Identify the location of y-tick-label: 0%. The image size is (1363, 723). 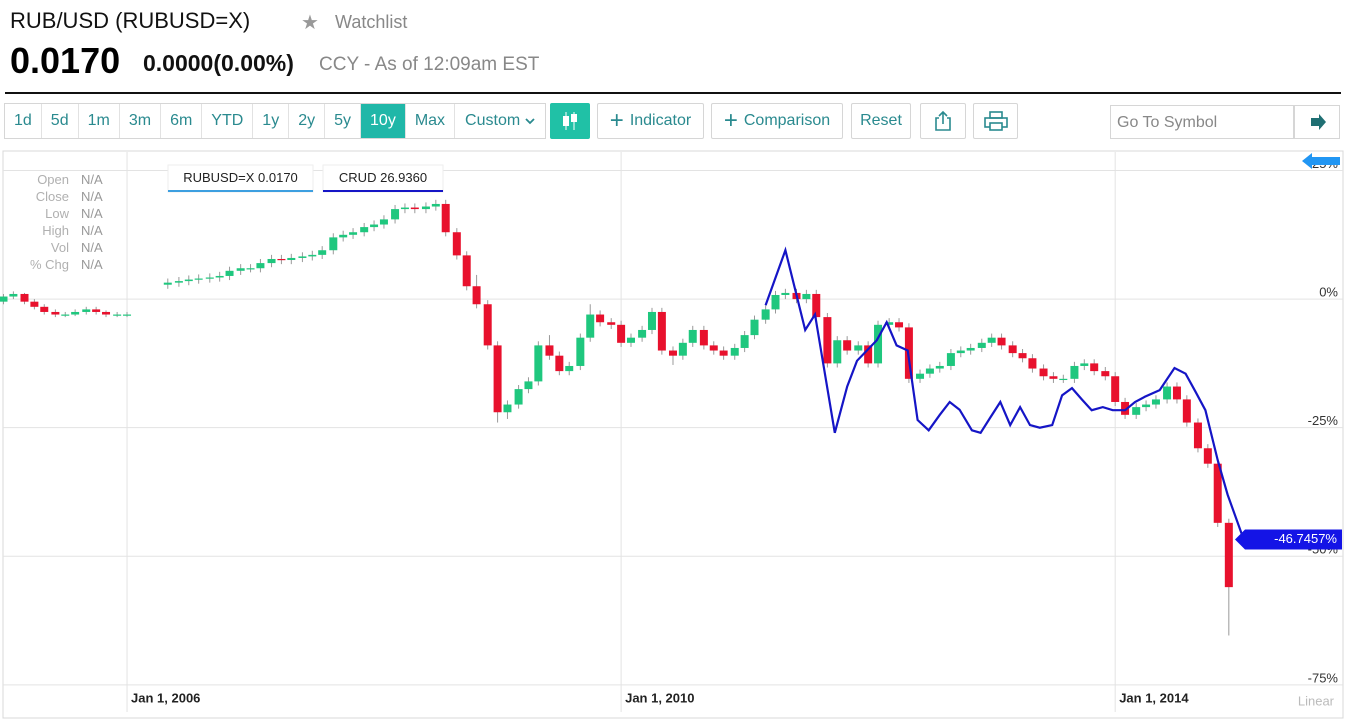
(1328, 292).